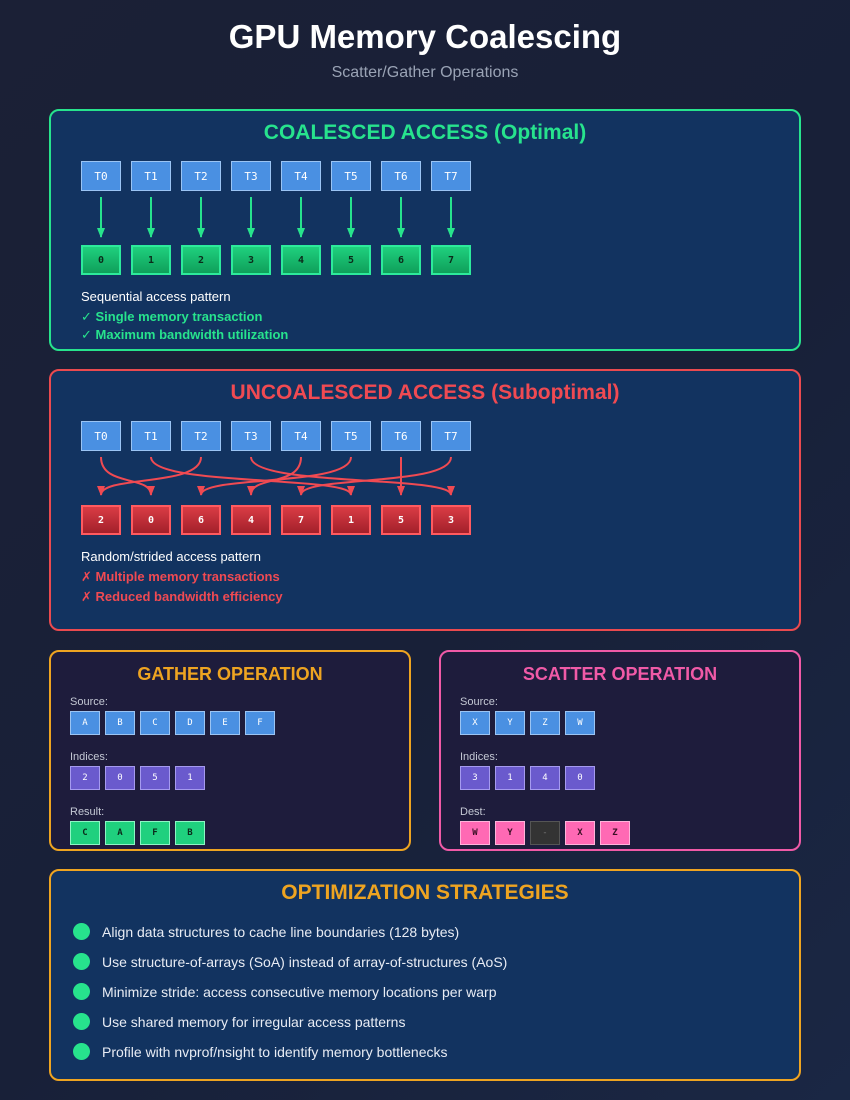 This screenshot has width=850, height=1100. Describe the element at coordinates (425, 132) in the screenshot. I see `coalesced-title: COALESCED ACCESS (Optimal)` at that location.